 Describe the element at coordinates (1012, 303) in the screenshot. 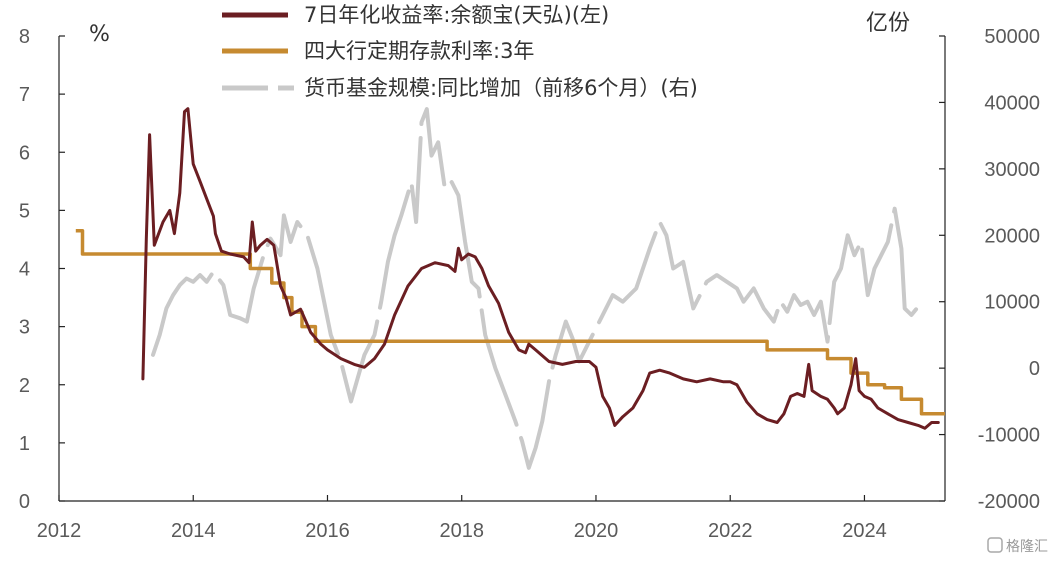

I see `y-right-tick-label: 10000` at that location.